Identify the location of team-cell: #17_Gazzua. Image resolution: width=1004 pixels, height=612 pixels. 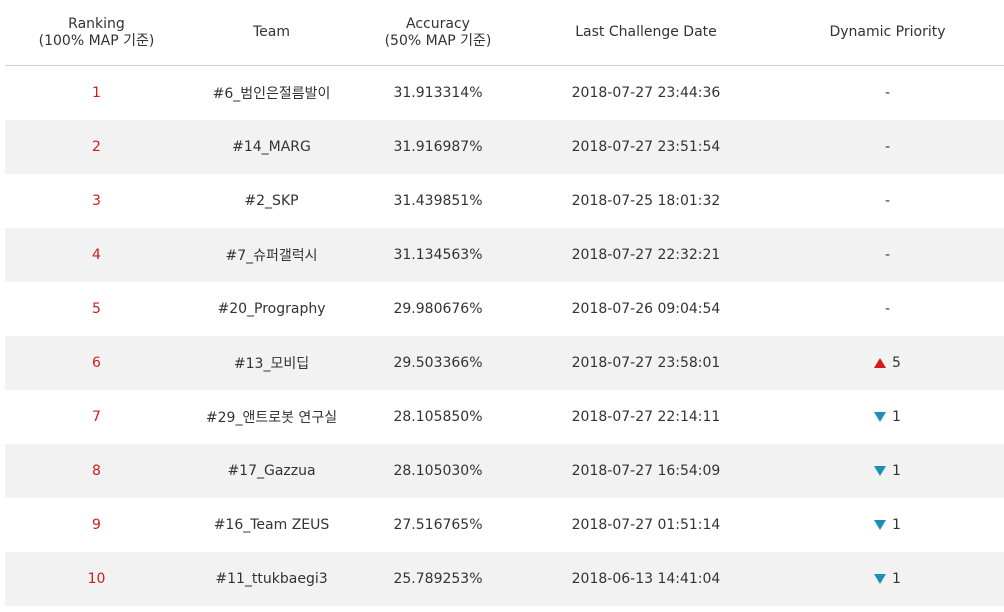
(271, 471).